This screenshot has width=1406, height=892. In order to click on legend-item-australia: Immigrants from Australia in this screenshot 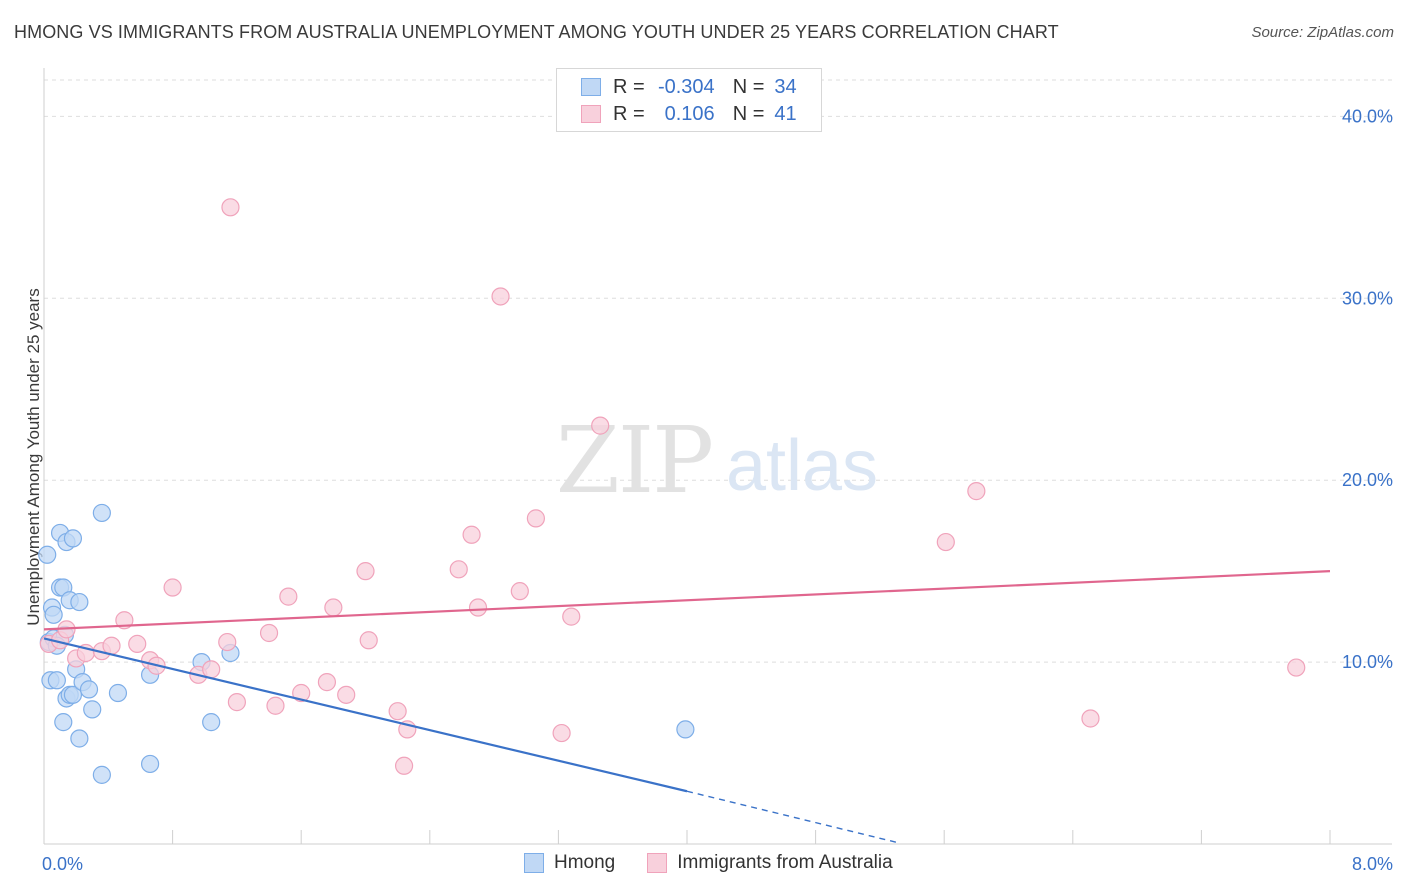, I will do `click(770, 863)`.